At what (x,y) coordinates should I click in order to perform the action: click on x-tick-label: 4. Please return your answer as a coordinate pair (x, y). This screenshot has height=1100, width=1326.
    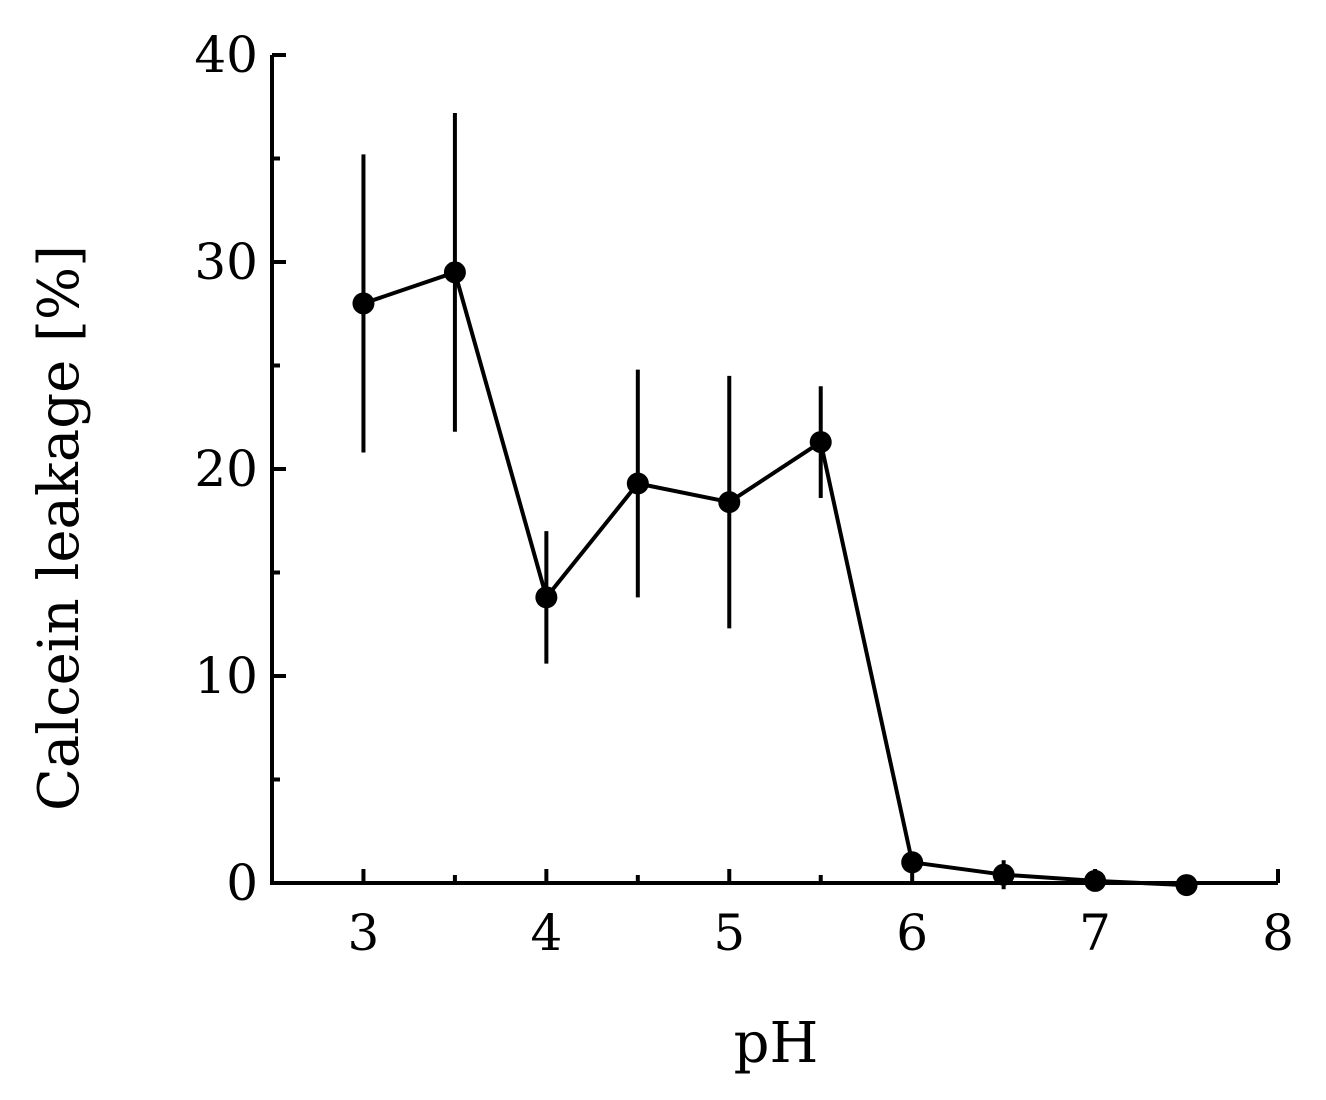
    Looking at the image, I should click on (546, 933).